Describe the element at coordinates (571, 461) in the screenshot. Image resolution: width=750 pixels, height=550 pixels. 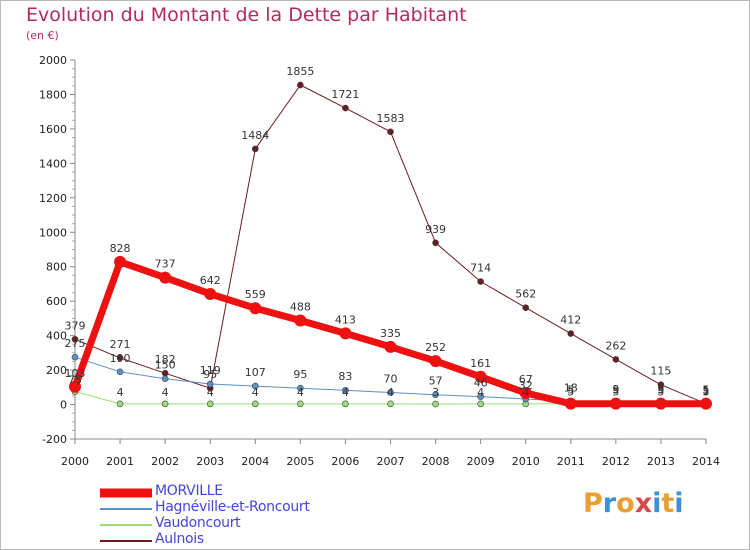
I see `x-tick-label: 2011` at that location.